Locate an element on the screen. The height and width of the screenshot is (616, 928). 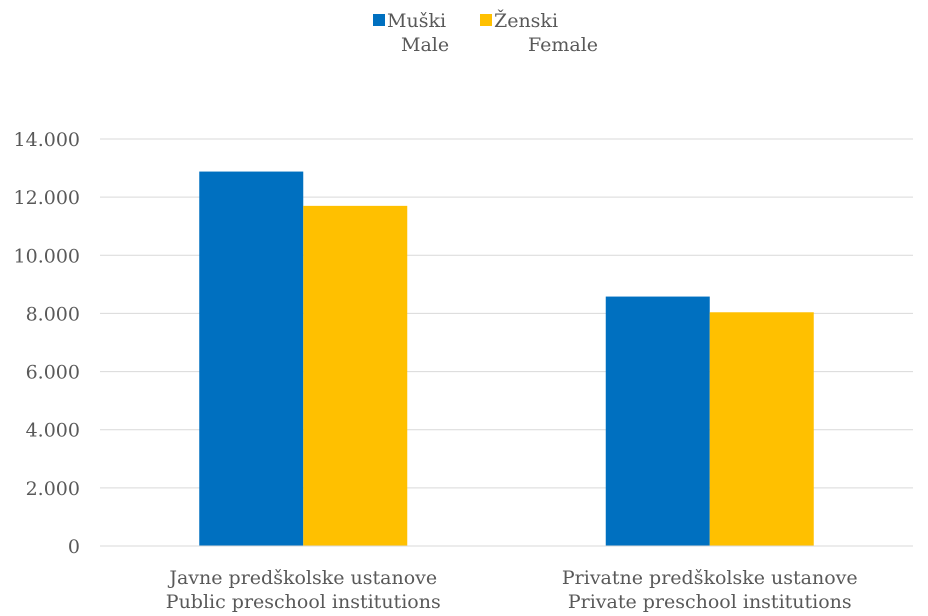
legend-label: Male is located at coordinates (425, 45).